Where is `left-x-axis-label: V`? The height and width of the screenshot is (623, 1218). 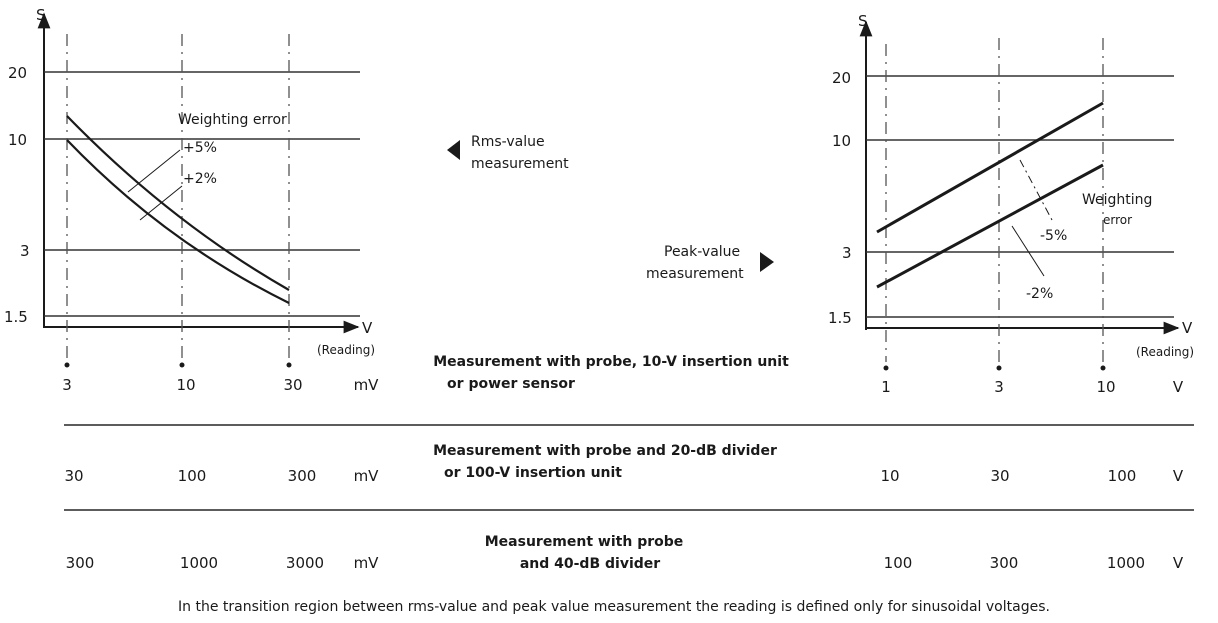 left-x-axis-label: V is located at coordinates (367, 328).